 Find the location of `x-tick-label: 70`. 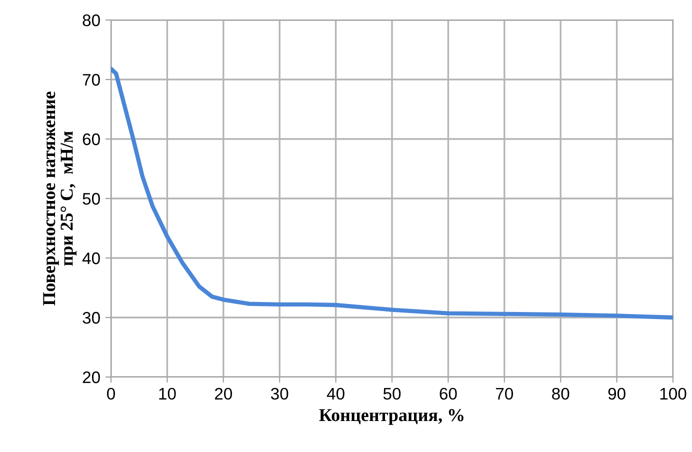

x-tick-label: 70 is located at coordinates (505, 394).